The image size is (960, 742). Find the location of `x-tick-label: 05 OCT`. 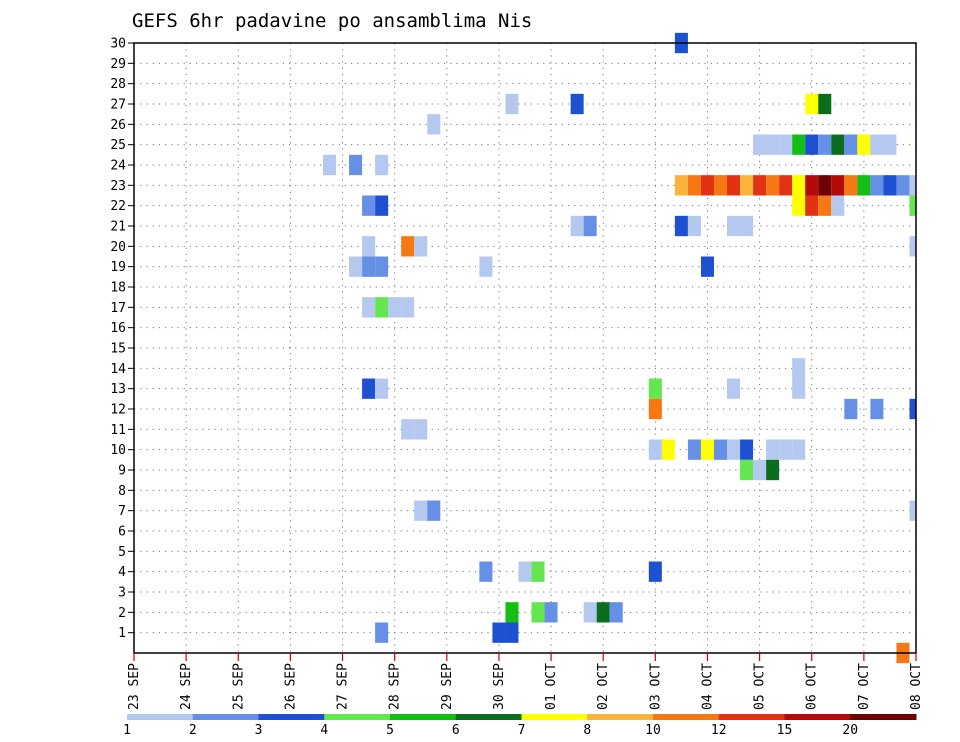

x-tick-label: 05 OCT is located at coordinates (760, 686).